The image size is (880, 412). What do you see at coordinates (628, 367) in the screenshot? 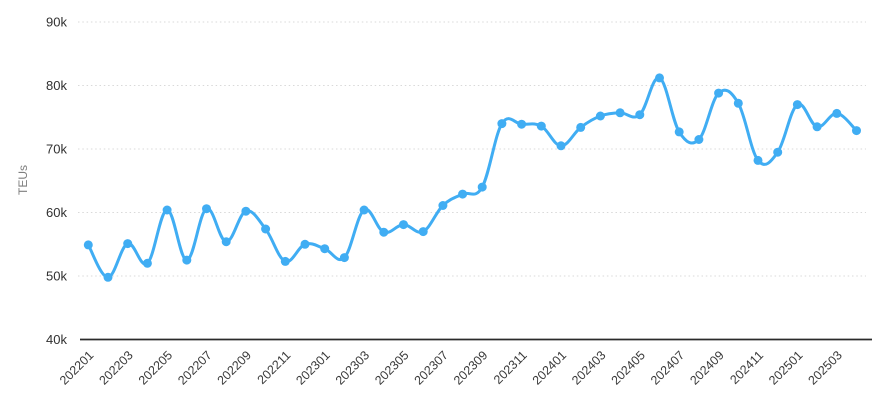
I see `x-tick-label: 202405` at bounding box center [628, 367].